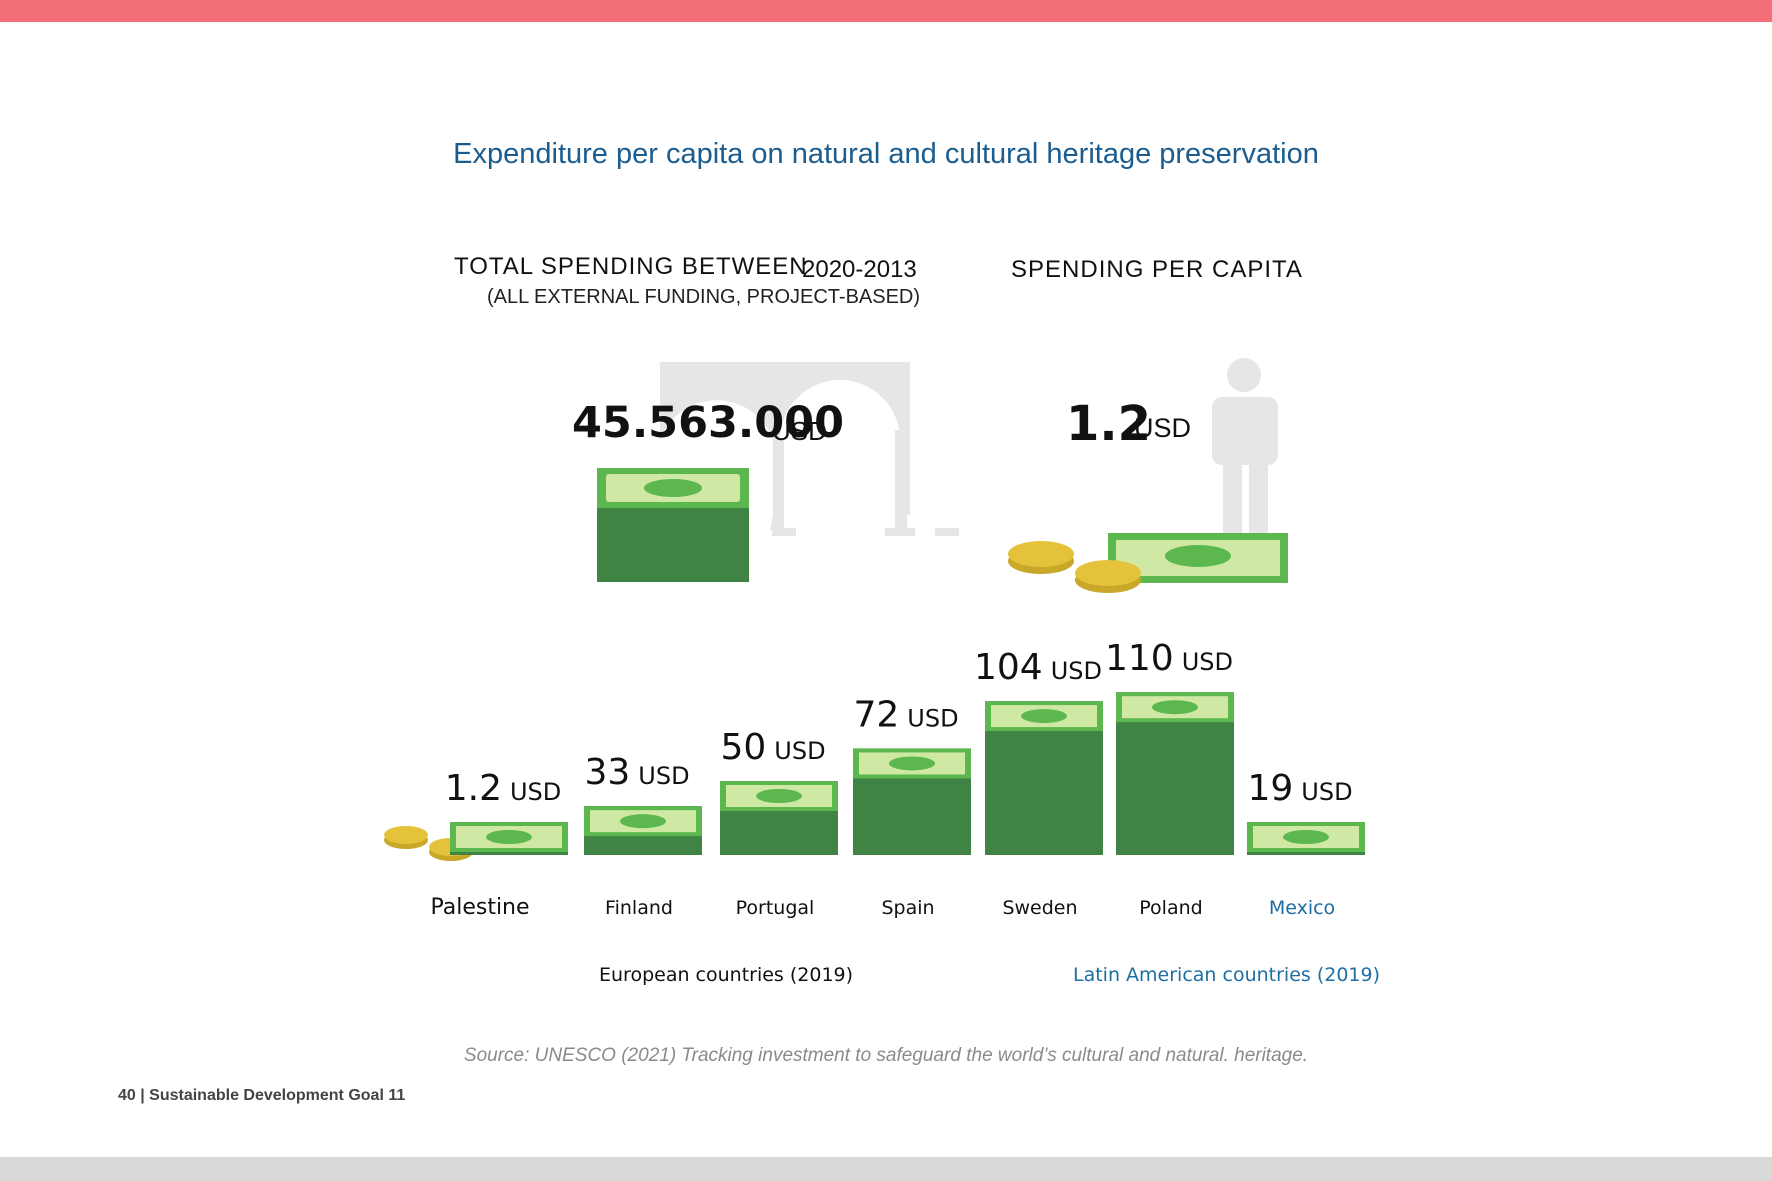 The image size is (1772, 1181). Describe the element at coordinates (809, 449) in the screenshot. I see `arch-ruins-icon` at that location.